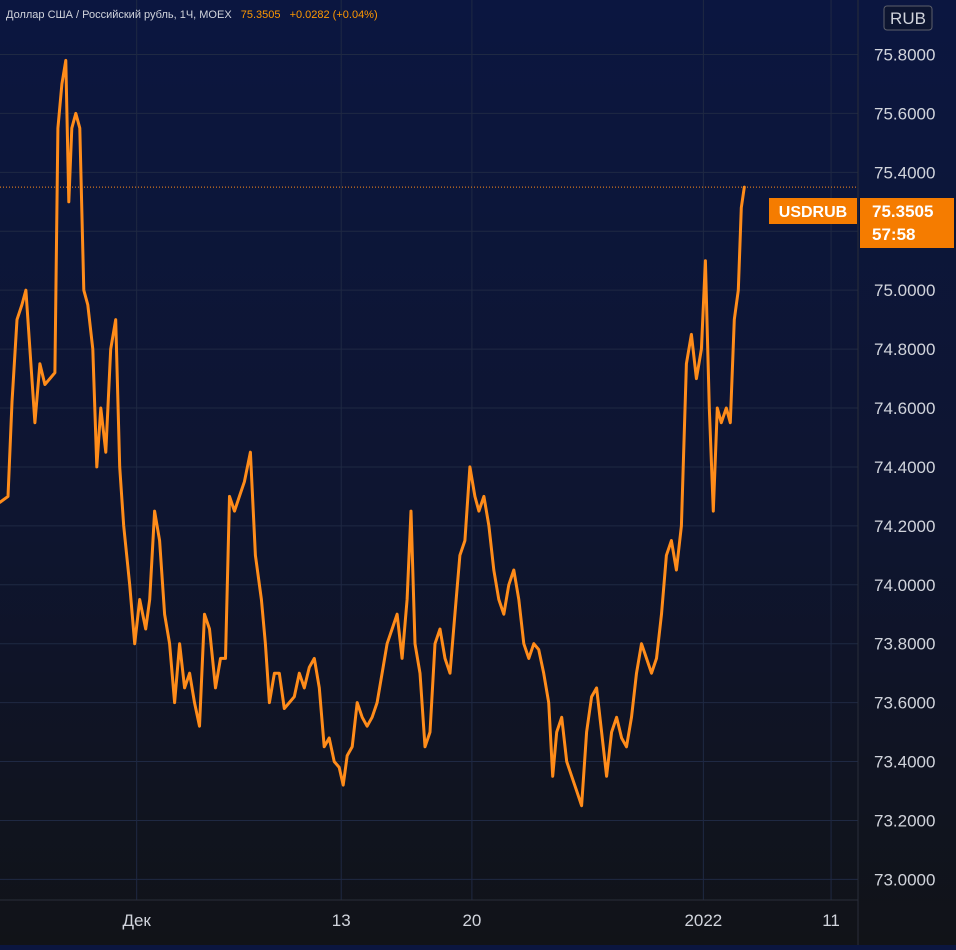 The width and height of the screenshot is (956, 950). I want to click on y-tick-label: 75.8000, so click(904, 55).